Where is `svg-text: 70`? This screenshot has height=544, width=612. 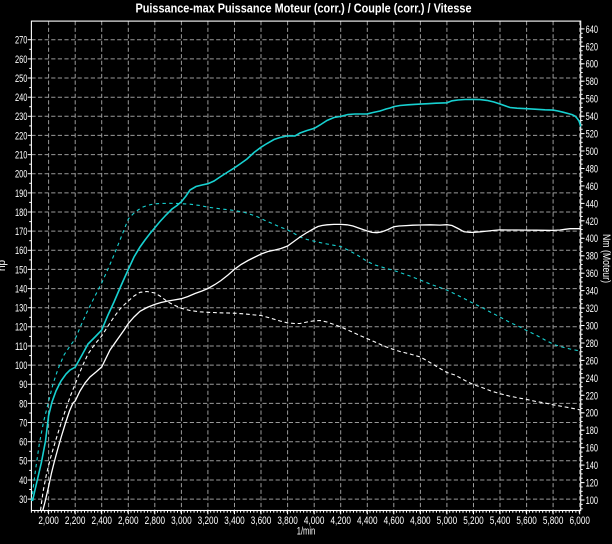 svg-text: 70 is located at coordinates (23, 423).